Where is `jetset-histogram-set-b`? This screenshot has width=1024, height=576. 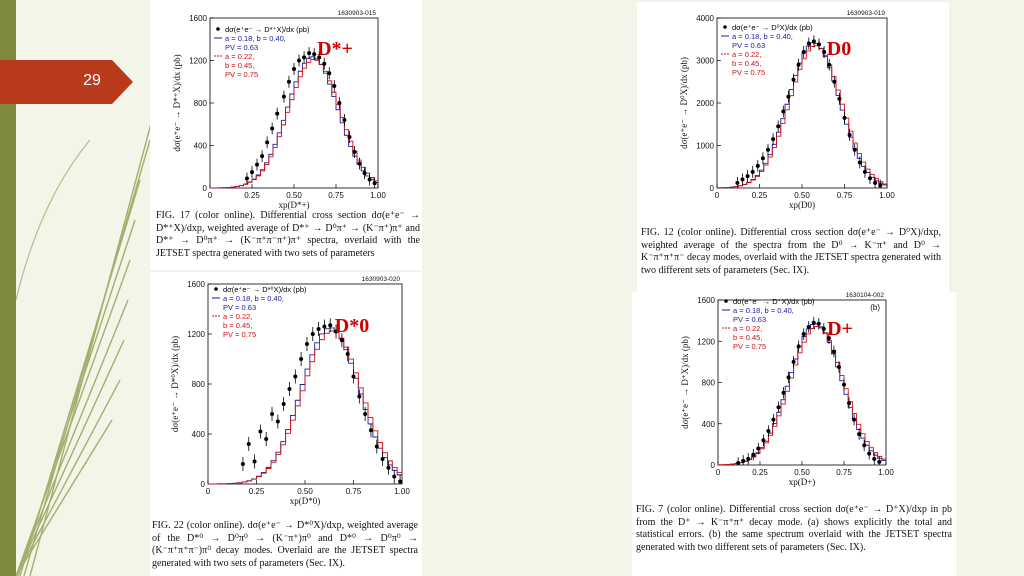
jetset-histogram-set-b is located at coordinates (304, 407).